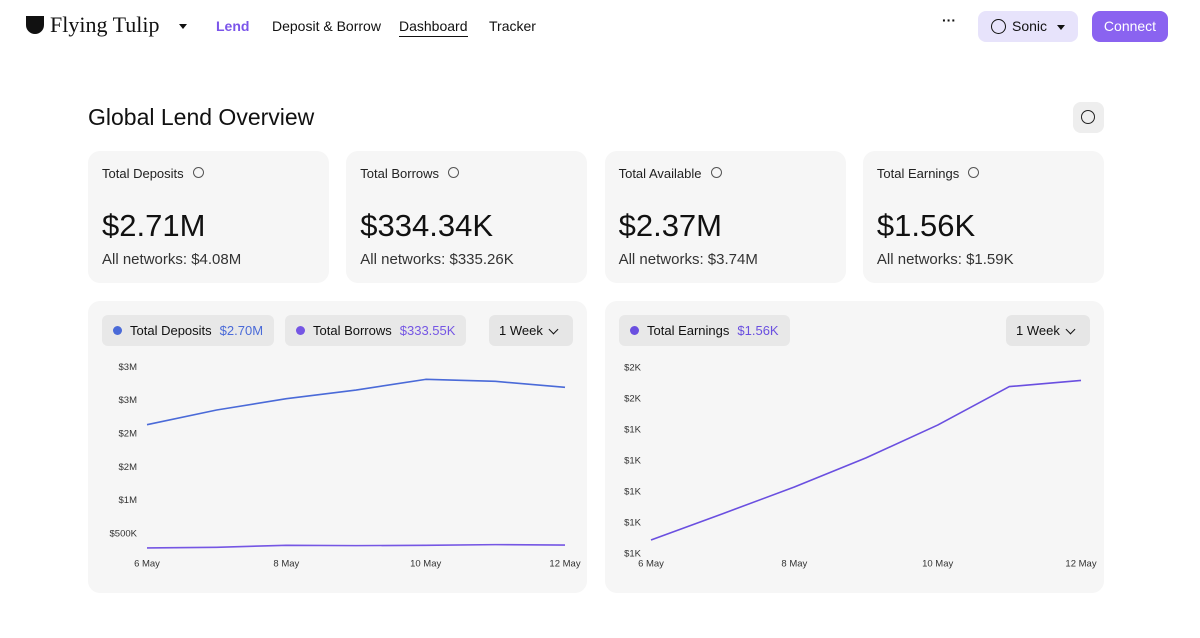 The width and height of the screenshot is (1200, 638). I want to click on legend-item: Total Deposits $2.70M, so click(188, 330).